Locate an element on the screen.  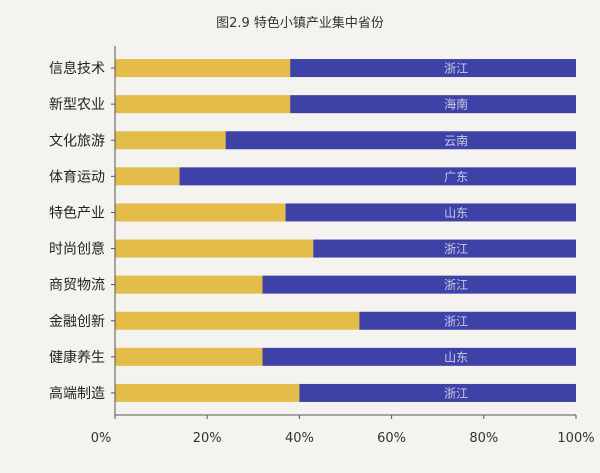
x-tick-label: 0% is located at coordinates (101, 438).